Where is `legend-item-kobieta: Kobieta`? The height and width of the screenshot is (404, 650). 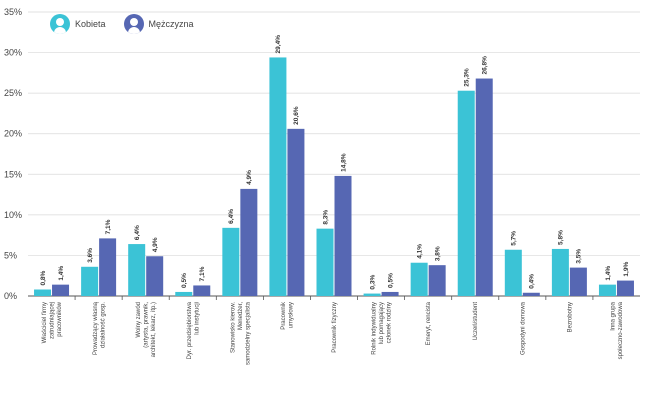 legend-item-kobieta: Kobieta is located at coordinates (78, 24).